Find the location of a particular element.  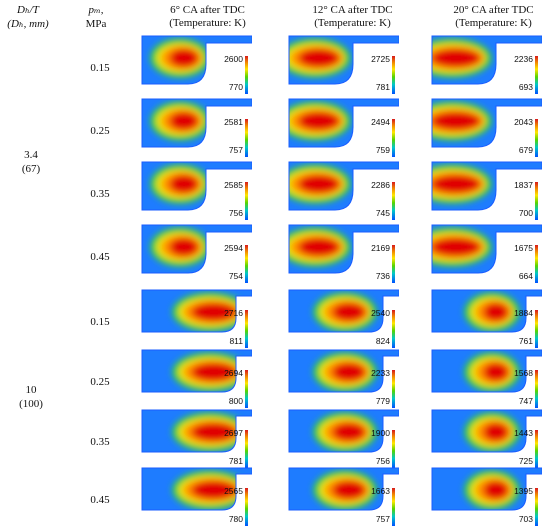

colorbar-max-value: 2697 is located at coordinates (233, 433).